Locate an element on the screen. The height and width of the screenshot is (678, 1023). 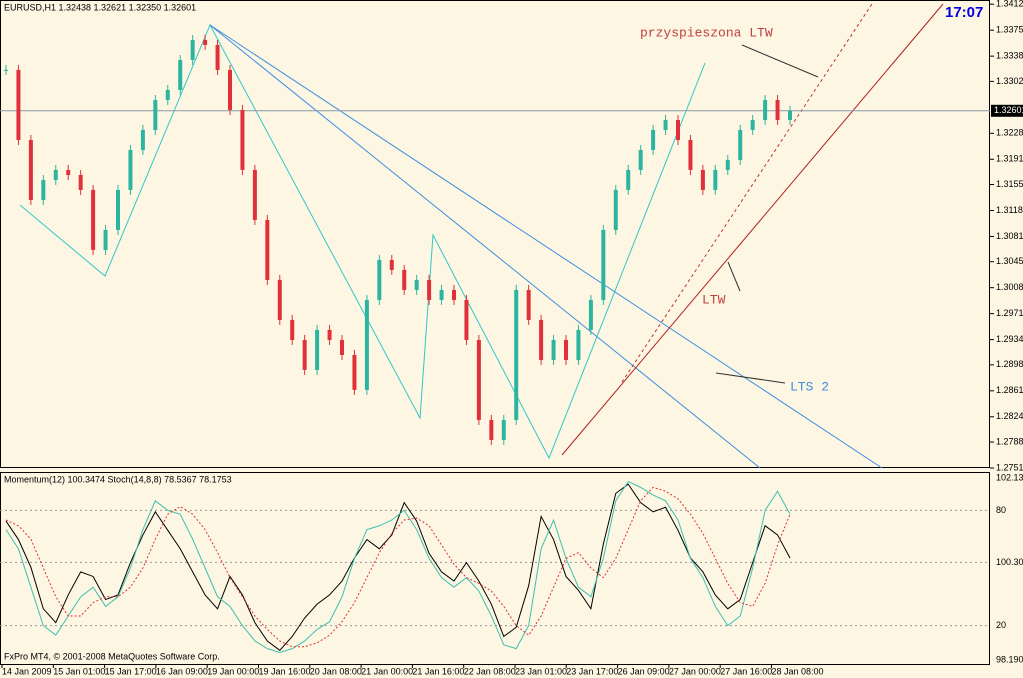
x-tick-label: 14 Jan 2009 is located at coordinates (27, 671).